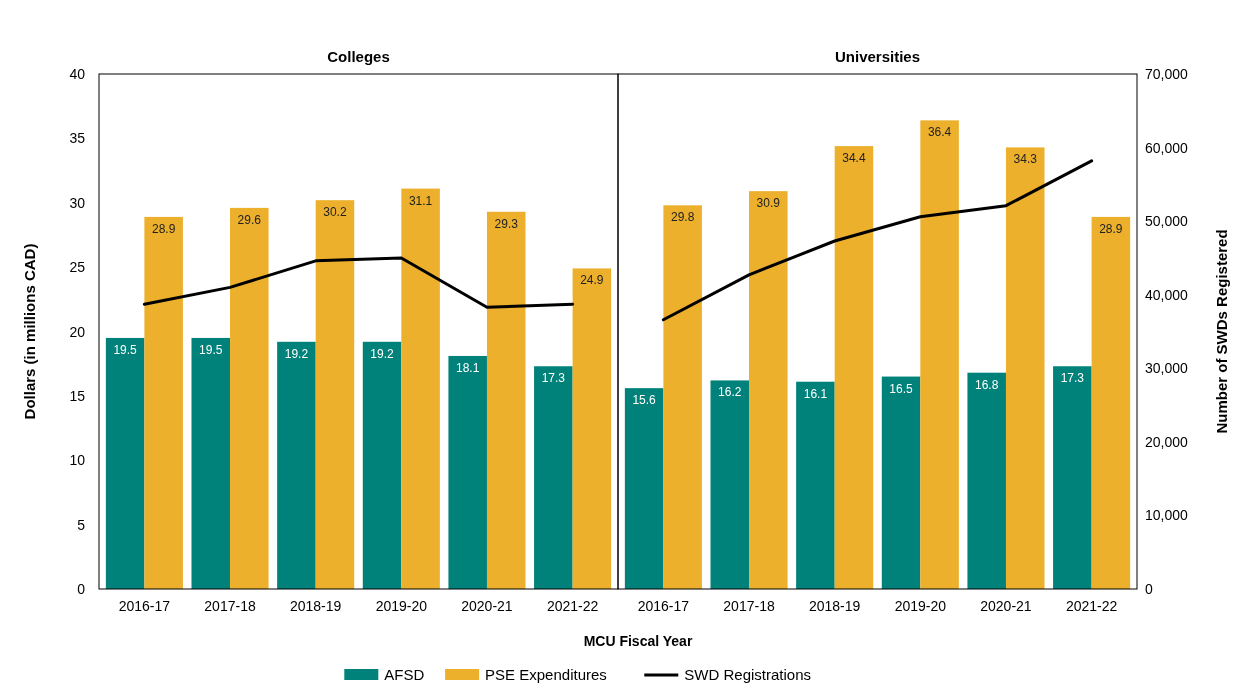 The height and width of the screenshot is (691, 1238). I want to click on y2-tick-label: 10,000, so click(1167, 515).